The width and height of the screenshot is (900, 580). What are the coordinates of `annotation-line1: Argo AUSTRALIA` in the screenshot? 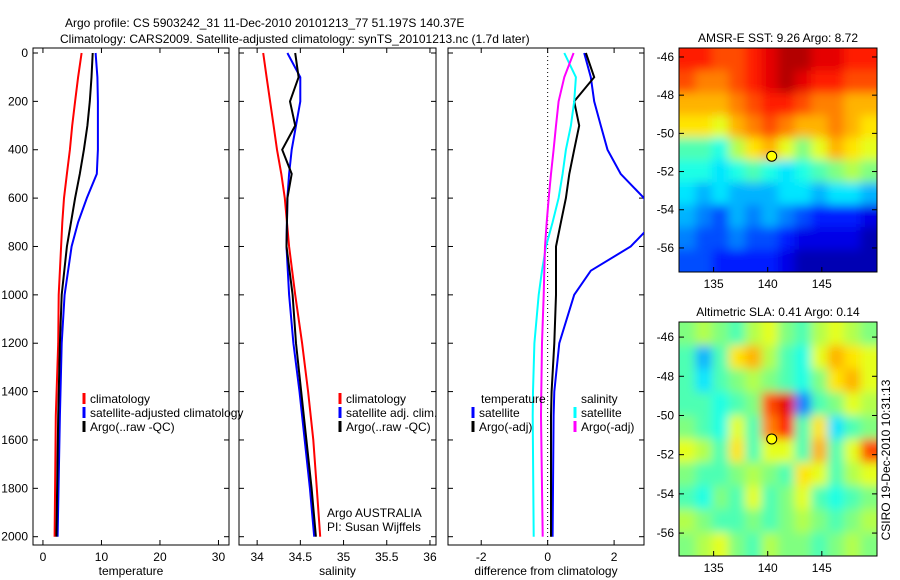 It's located at (374, 513).